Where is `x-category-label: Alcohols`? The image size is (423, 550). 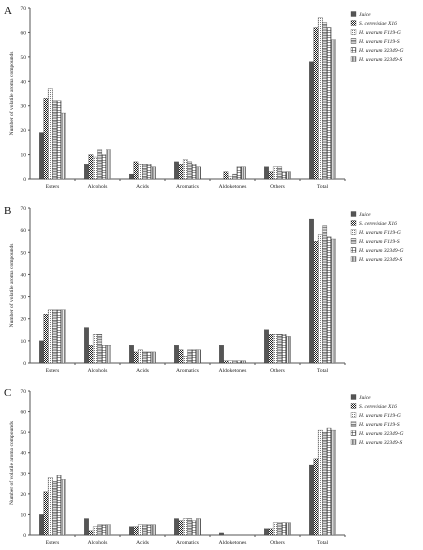
x-category-label: Alcohols is located at coordinates (98, 543).